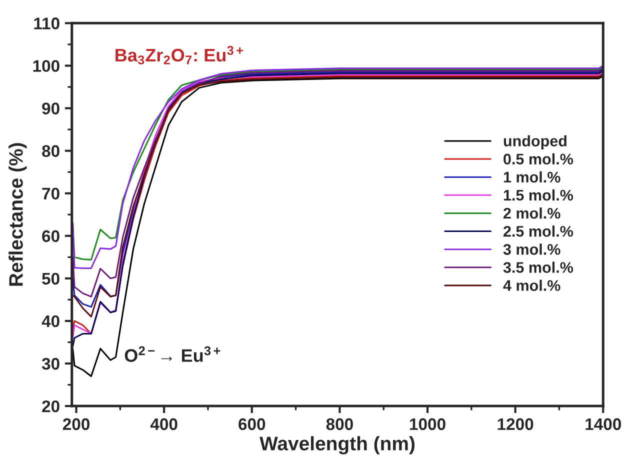  I want to click on x-tick-label: 1200, so click(516, 424).